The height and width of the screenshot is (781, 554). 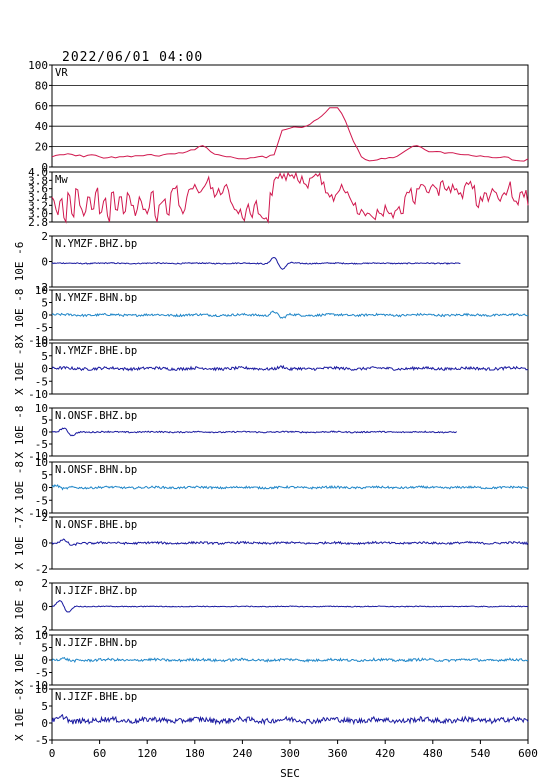 What do you see at coordinates (38, 189) in the screenshot?
I see `y-tick-label: 3.6` at bounding box center [38, 189].